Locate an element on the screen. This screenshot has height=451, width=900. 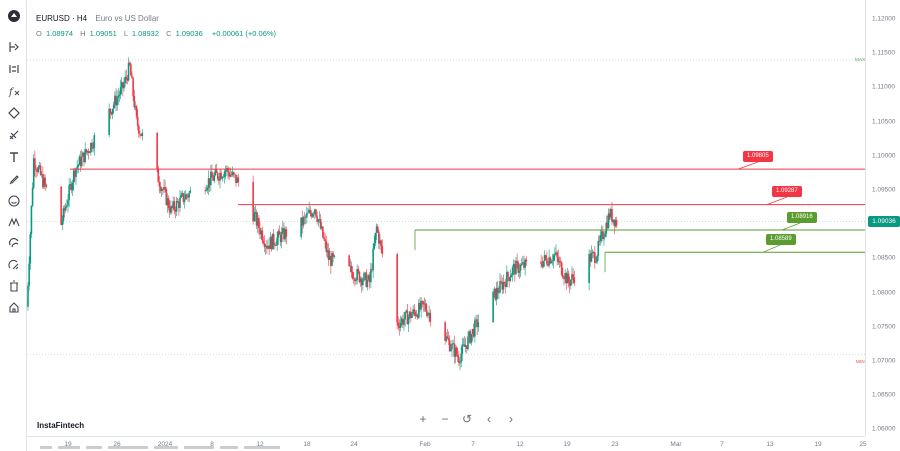
measure-icon is located at coordinates (13, 221).